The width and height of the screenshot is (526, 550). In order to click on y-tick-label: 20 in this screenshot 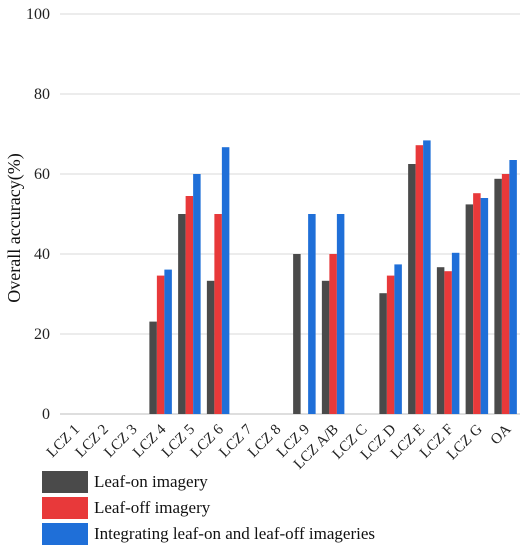, I will do `click(42, 334)`.